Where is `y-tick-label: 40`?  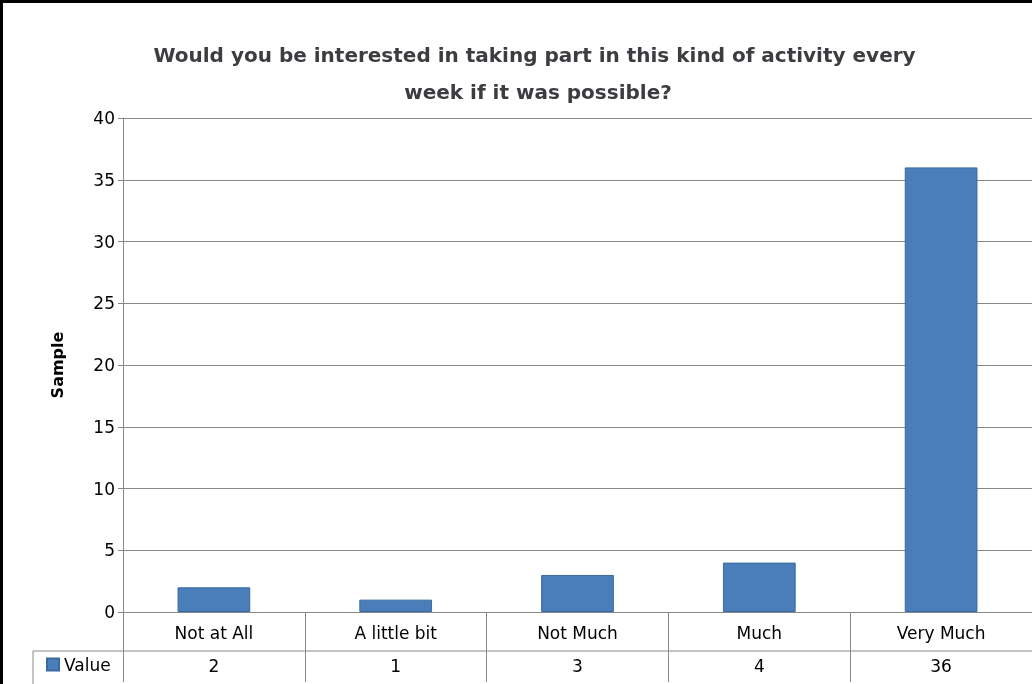
y-tick-label: 40 is located at coordinates (104, 118).